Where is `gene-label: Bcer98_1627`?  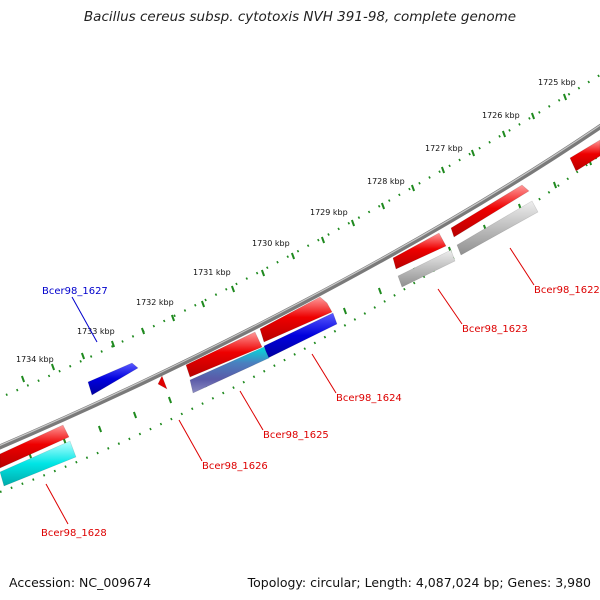
gene-label: Bcer98_1627 is located at coordinates (75, 291).